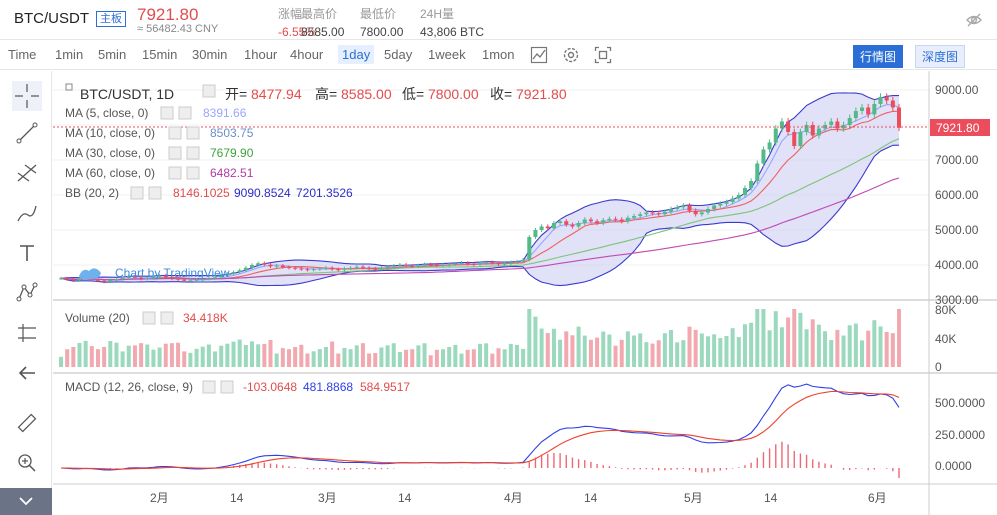 This screenshot has height=515, width=997. What do you see at coordinates (297, 22) in the screenshot?
I see `stat-change: 涨幅 -6.55%` at bounding box center [297, 22].